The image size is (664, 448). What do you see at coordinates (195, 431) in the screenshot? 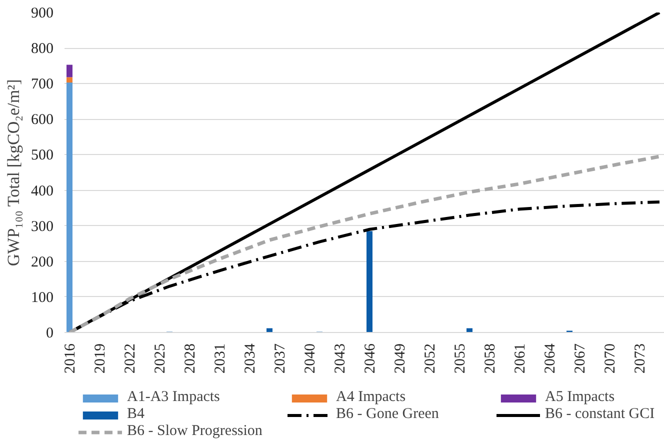
I see `legend-label: B6 - Slow Progression` at bounding box center [195, 431].